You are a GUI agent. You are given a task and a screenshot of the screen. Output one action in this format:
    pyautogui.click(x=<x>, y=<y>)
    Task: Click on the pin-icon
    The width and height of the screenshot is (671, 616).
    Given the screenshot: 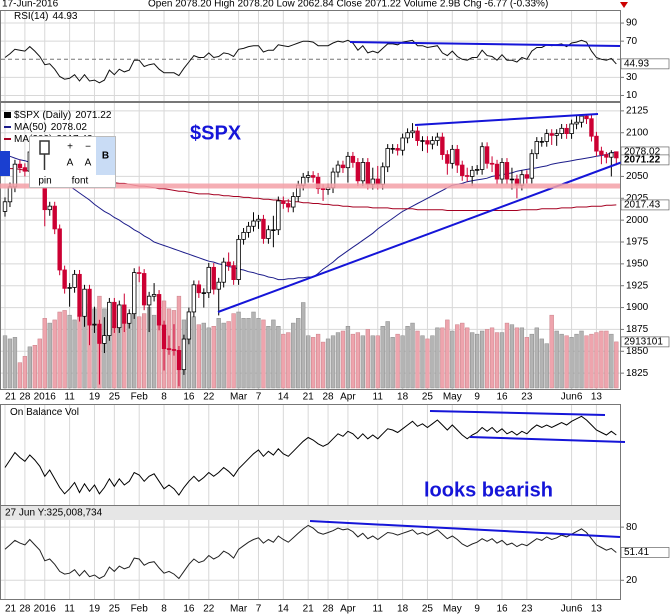 What is the action you would take?
    pyautogui.click(x=44, y=155)
    